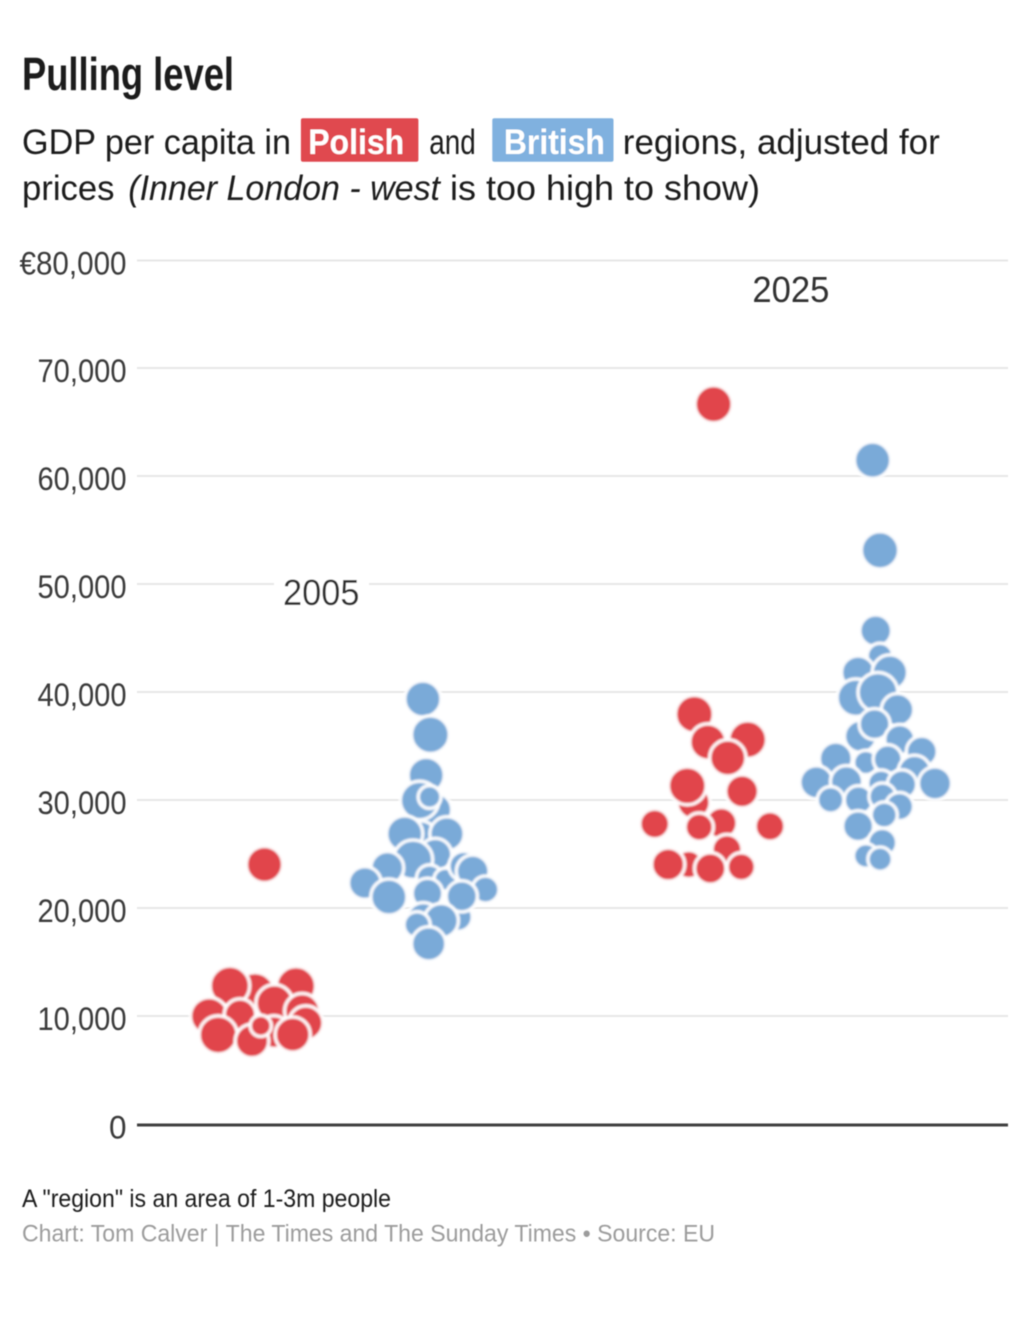 This screenshot has height=1321, width=1025. Describe the element at coordinates (82, 371) in the screenshot. I see `svg-text: 70,000` at that location.